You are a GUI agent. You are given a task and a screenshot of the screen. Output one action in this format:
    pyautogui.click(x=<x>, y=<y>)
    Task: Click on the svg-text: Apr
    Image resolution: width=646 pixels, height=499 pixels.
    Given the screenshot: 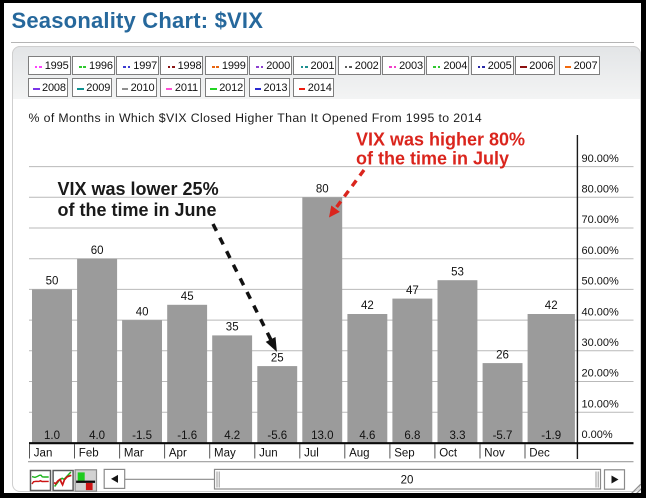 What is the action you would take?
    pyautogui.click(x=178, y=454)
    